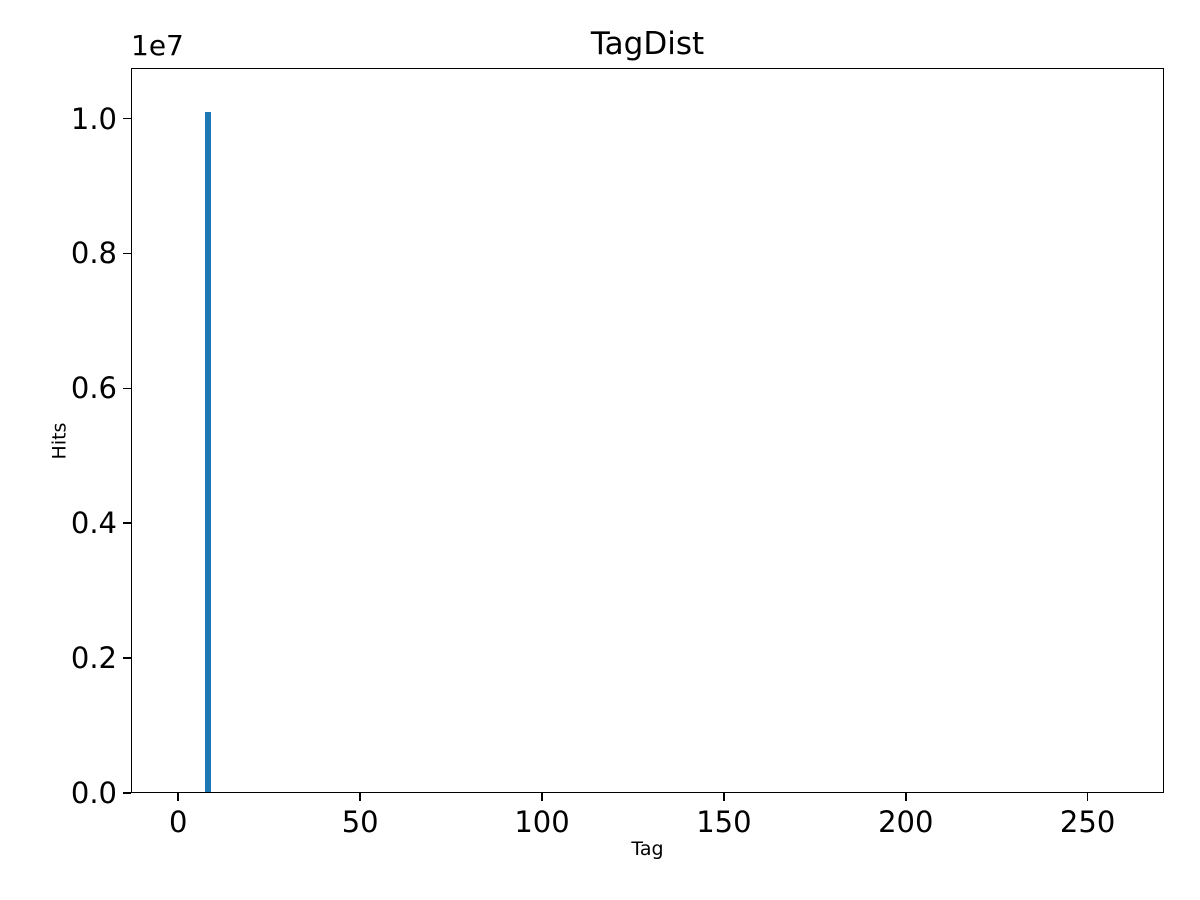 The width and height of the screenshot is (1200, 900). What do you see at coordinates (59, 441) in the screenshot?
I see `y-axis-label: Hits` at bounding box center [59, 441].